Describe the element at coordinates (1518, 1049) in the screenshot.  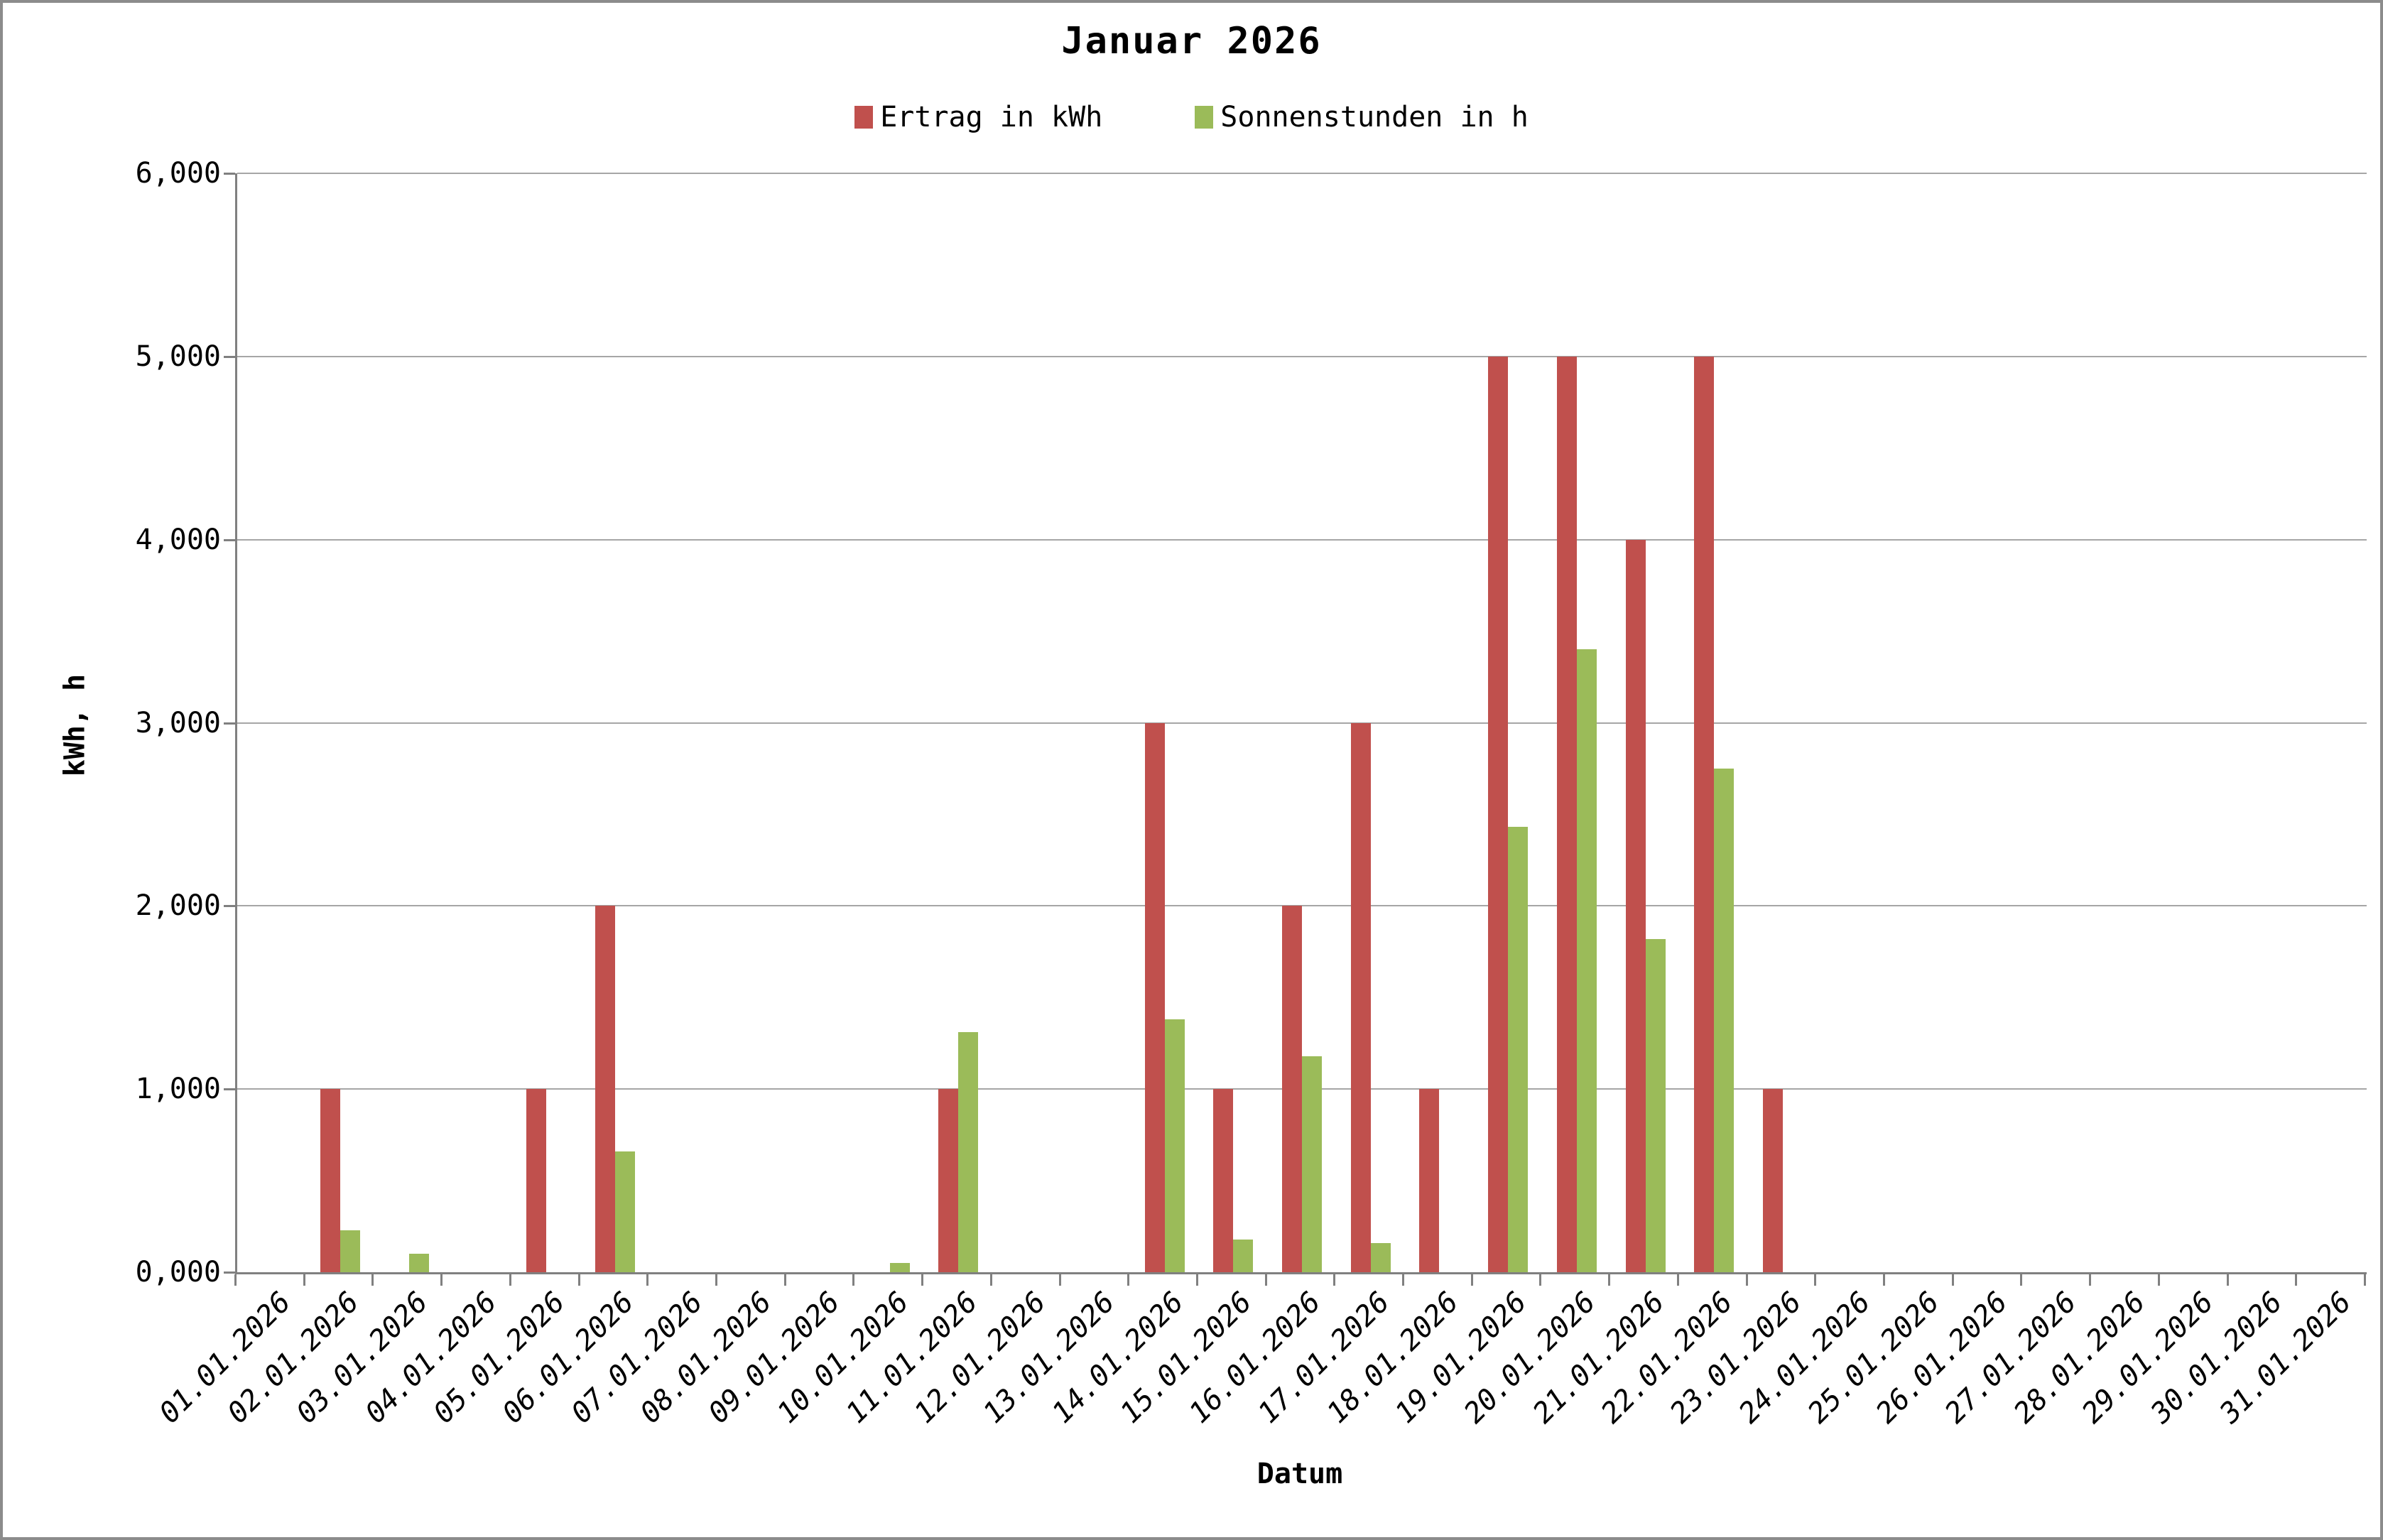
I see `bar-sonnenstunden-19.01.2026` at that location.